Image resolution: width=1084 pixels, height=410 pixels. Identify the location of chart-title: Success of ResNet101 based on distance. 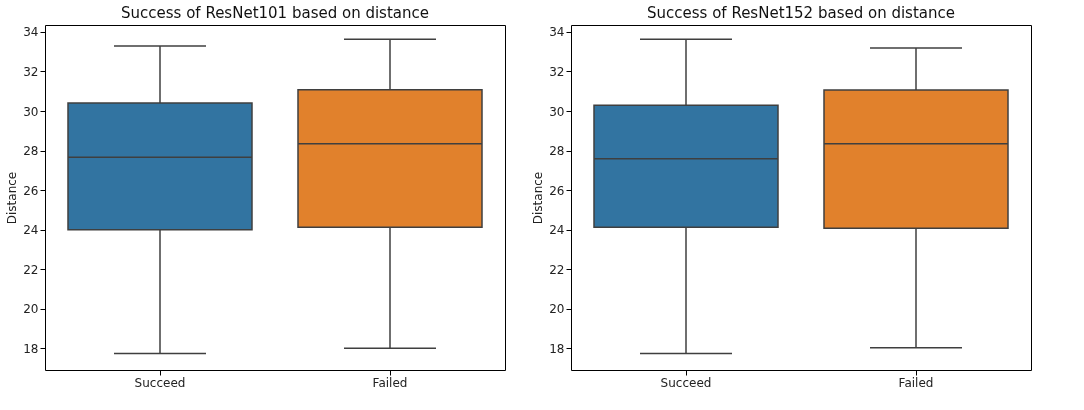
(275, 13).